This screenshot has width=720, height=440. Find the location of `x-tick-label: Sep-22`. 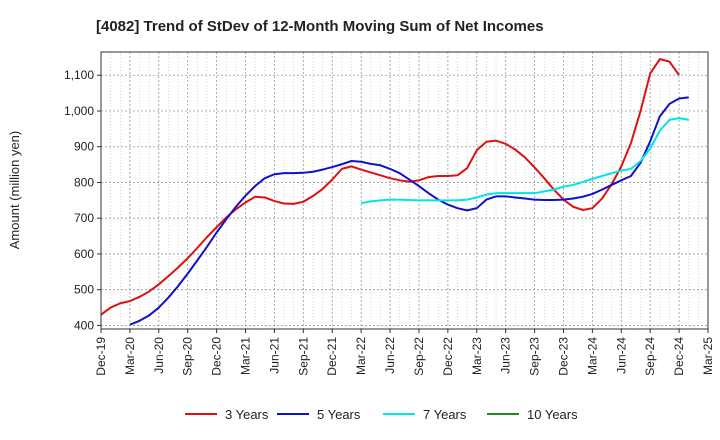

x-tick-label: Sep-22 is located at coordinates (419, 356).